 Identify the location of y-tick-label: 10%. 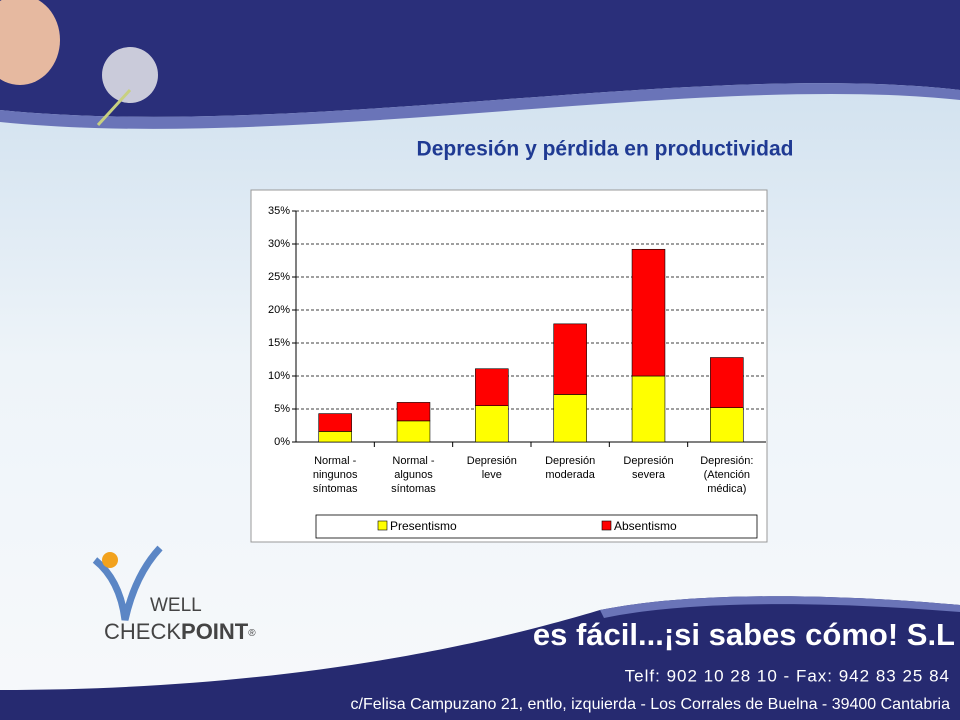
(279, 376).